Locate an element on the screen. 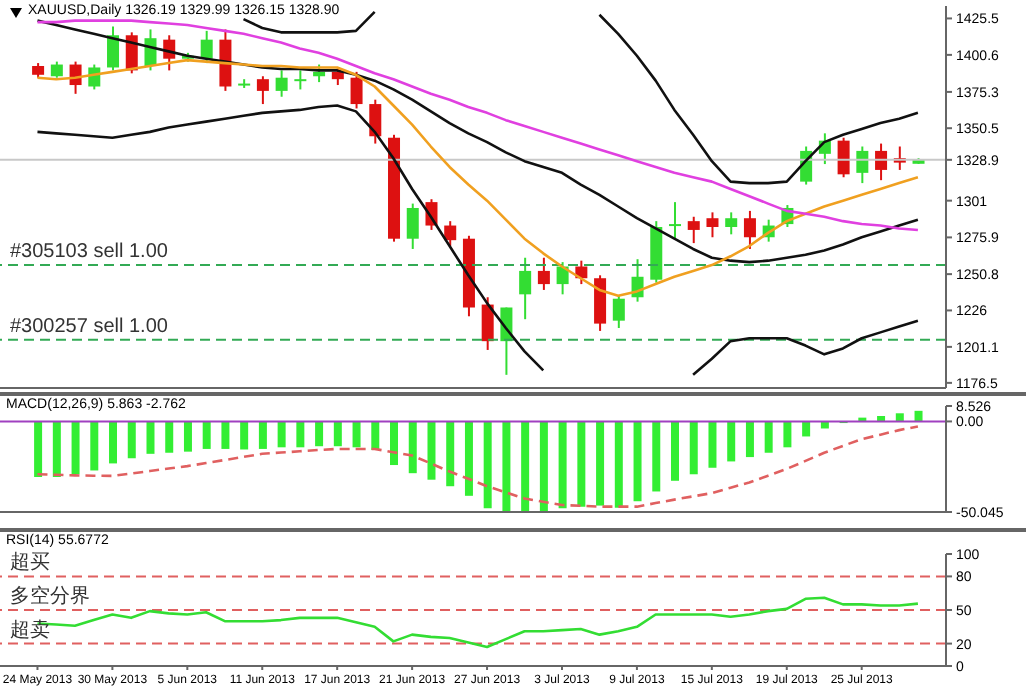 This screenshot has height=690, width=1026. line-series is located at coordinates (478, 466).